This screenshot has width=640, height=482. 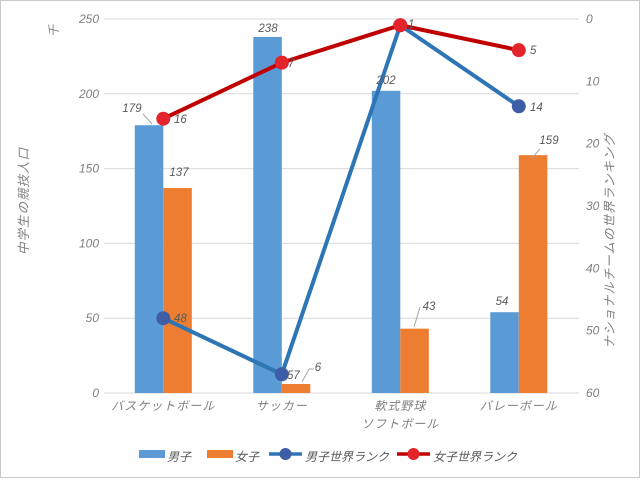 What do you see at coordinates (549, 141) in the screenshot?
I see `bar-label-girls-volleyball: 159` at bounding box center [549, 141].